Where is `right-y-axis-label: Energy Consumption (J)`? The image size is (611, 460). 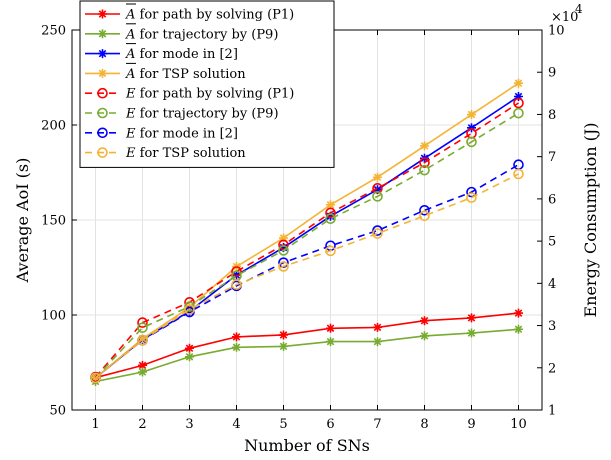
right-y-axis-label: Energy Consumption (J) is located at coordinates (590, 219).